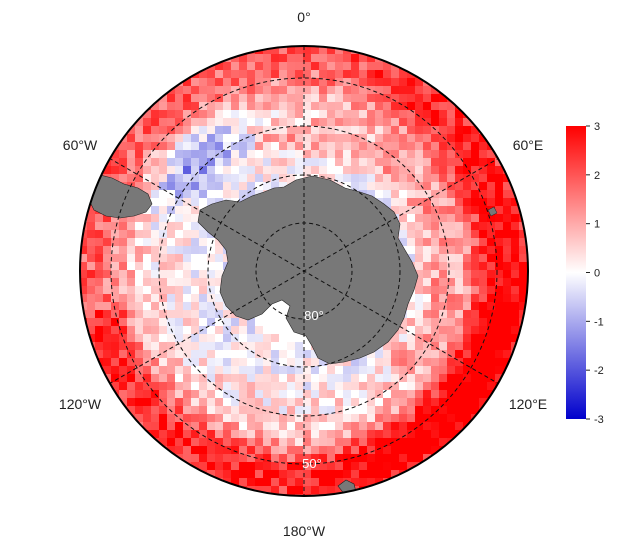 This screenshot has height=552, width=625. I want to click on colorbar-ticks: 3 2 1 0 -1 -2 -3, so click(595, 273).